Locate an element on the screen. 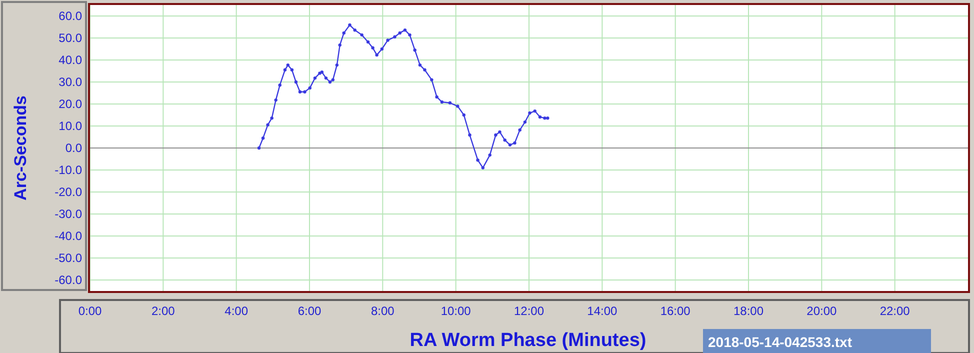  y-tick-label: -40.0 is located at coordinates (68, 236).